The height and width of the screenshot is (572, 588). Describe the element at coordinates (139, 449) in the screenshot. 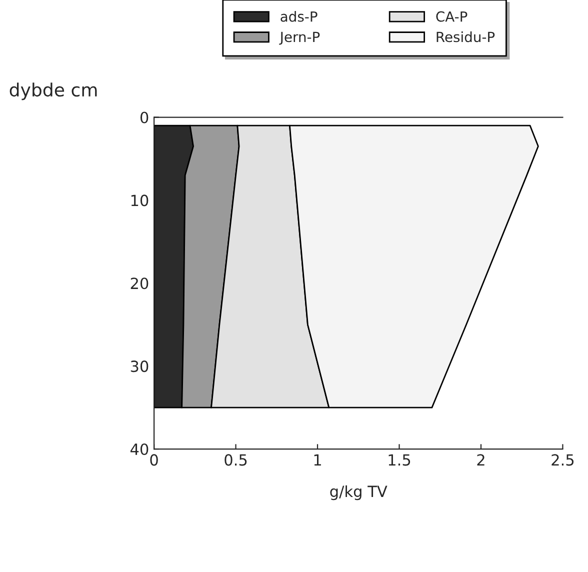

I see `y-tick-label: 40` at that location.